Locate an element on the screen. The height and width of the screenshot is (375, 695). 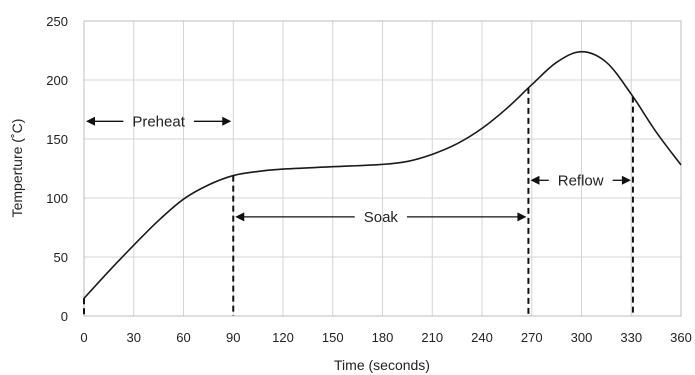
y-tick-label: 200 is located at coordinates (57, 80).